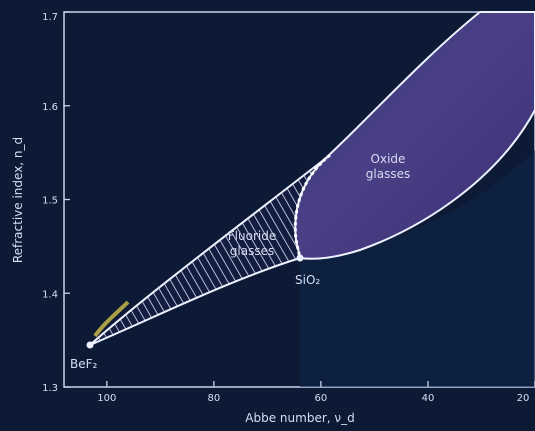  Describe the element at coordinates (111, 319) in the screenshot. I see `bef2-tip-accent` at that location.